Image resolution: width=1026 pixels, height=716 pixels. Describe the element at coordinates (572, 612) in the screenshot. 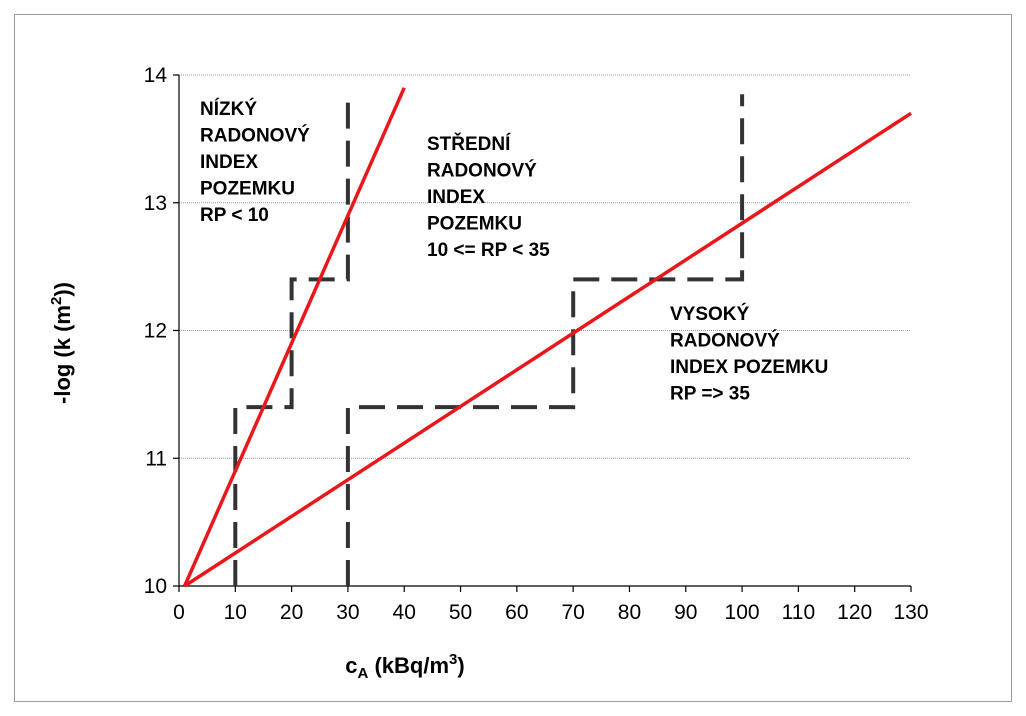

I see `x-tick-label: 70` at that location.